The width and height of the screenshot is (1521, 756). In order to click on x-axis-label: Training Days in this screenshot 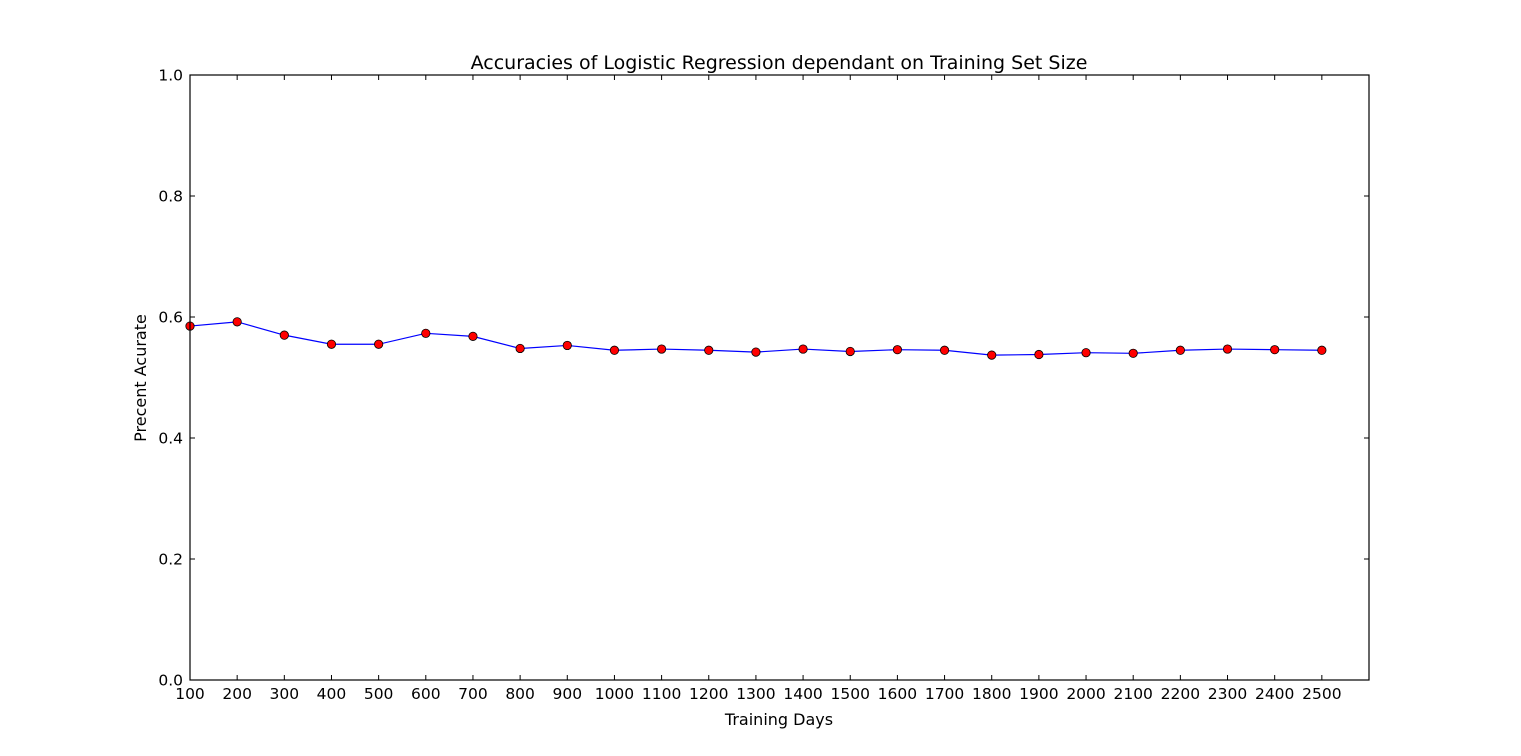, I will do `click(778, 719)`.